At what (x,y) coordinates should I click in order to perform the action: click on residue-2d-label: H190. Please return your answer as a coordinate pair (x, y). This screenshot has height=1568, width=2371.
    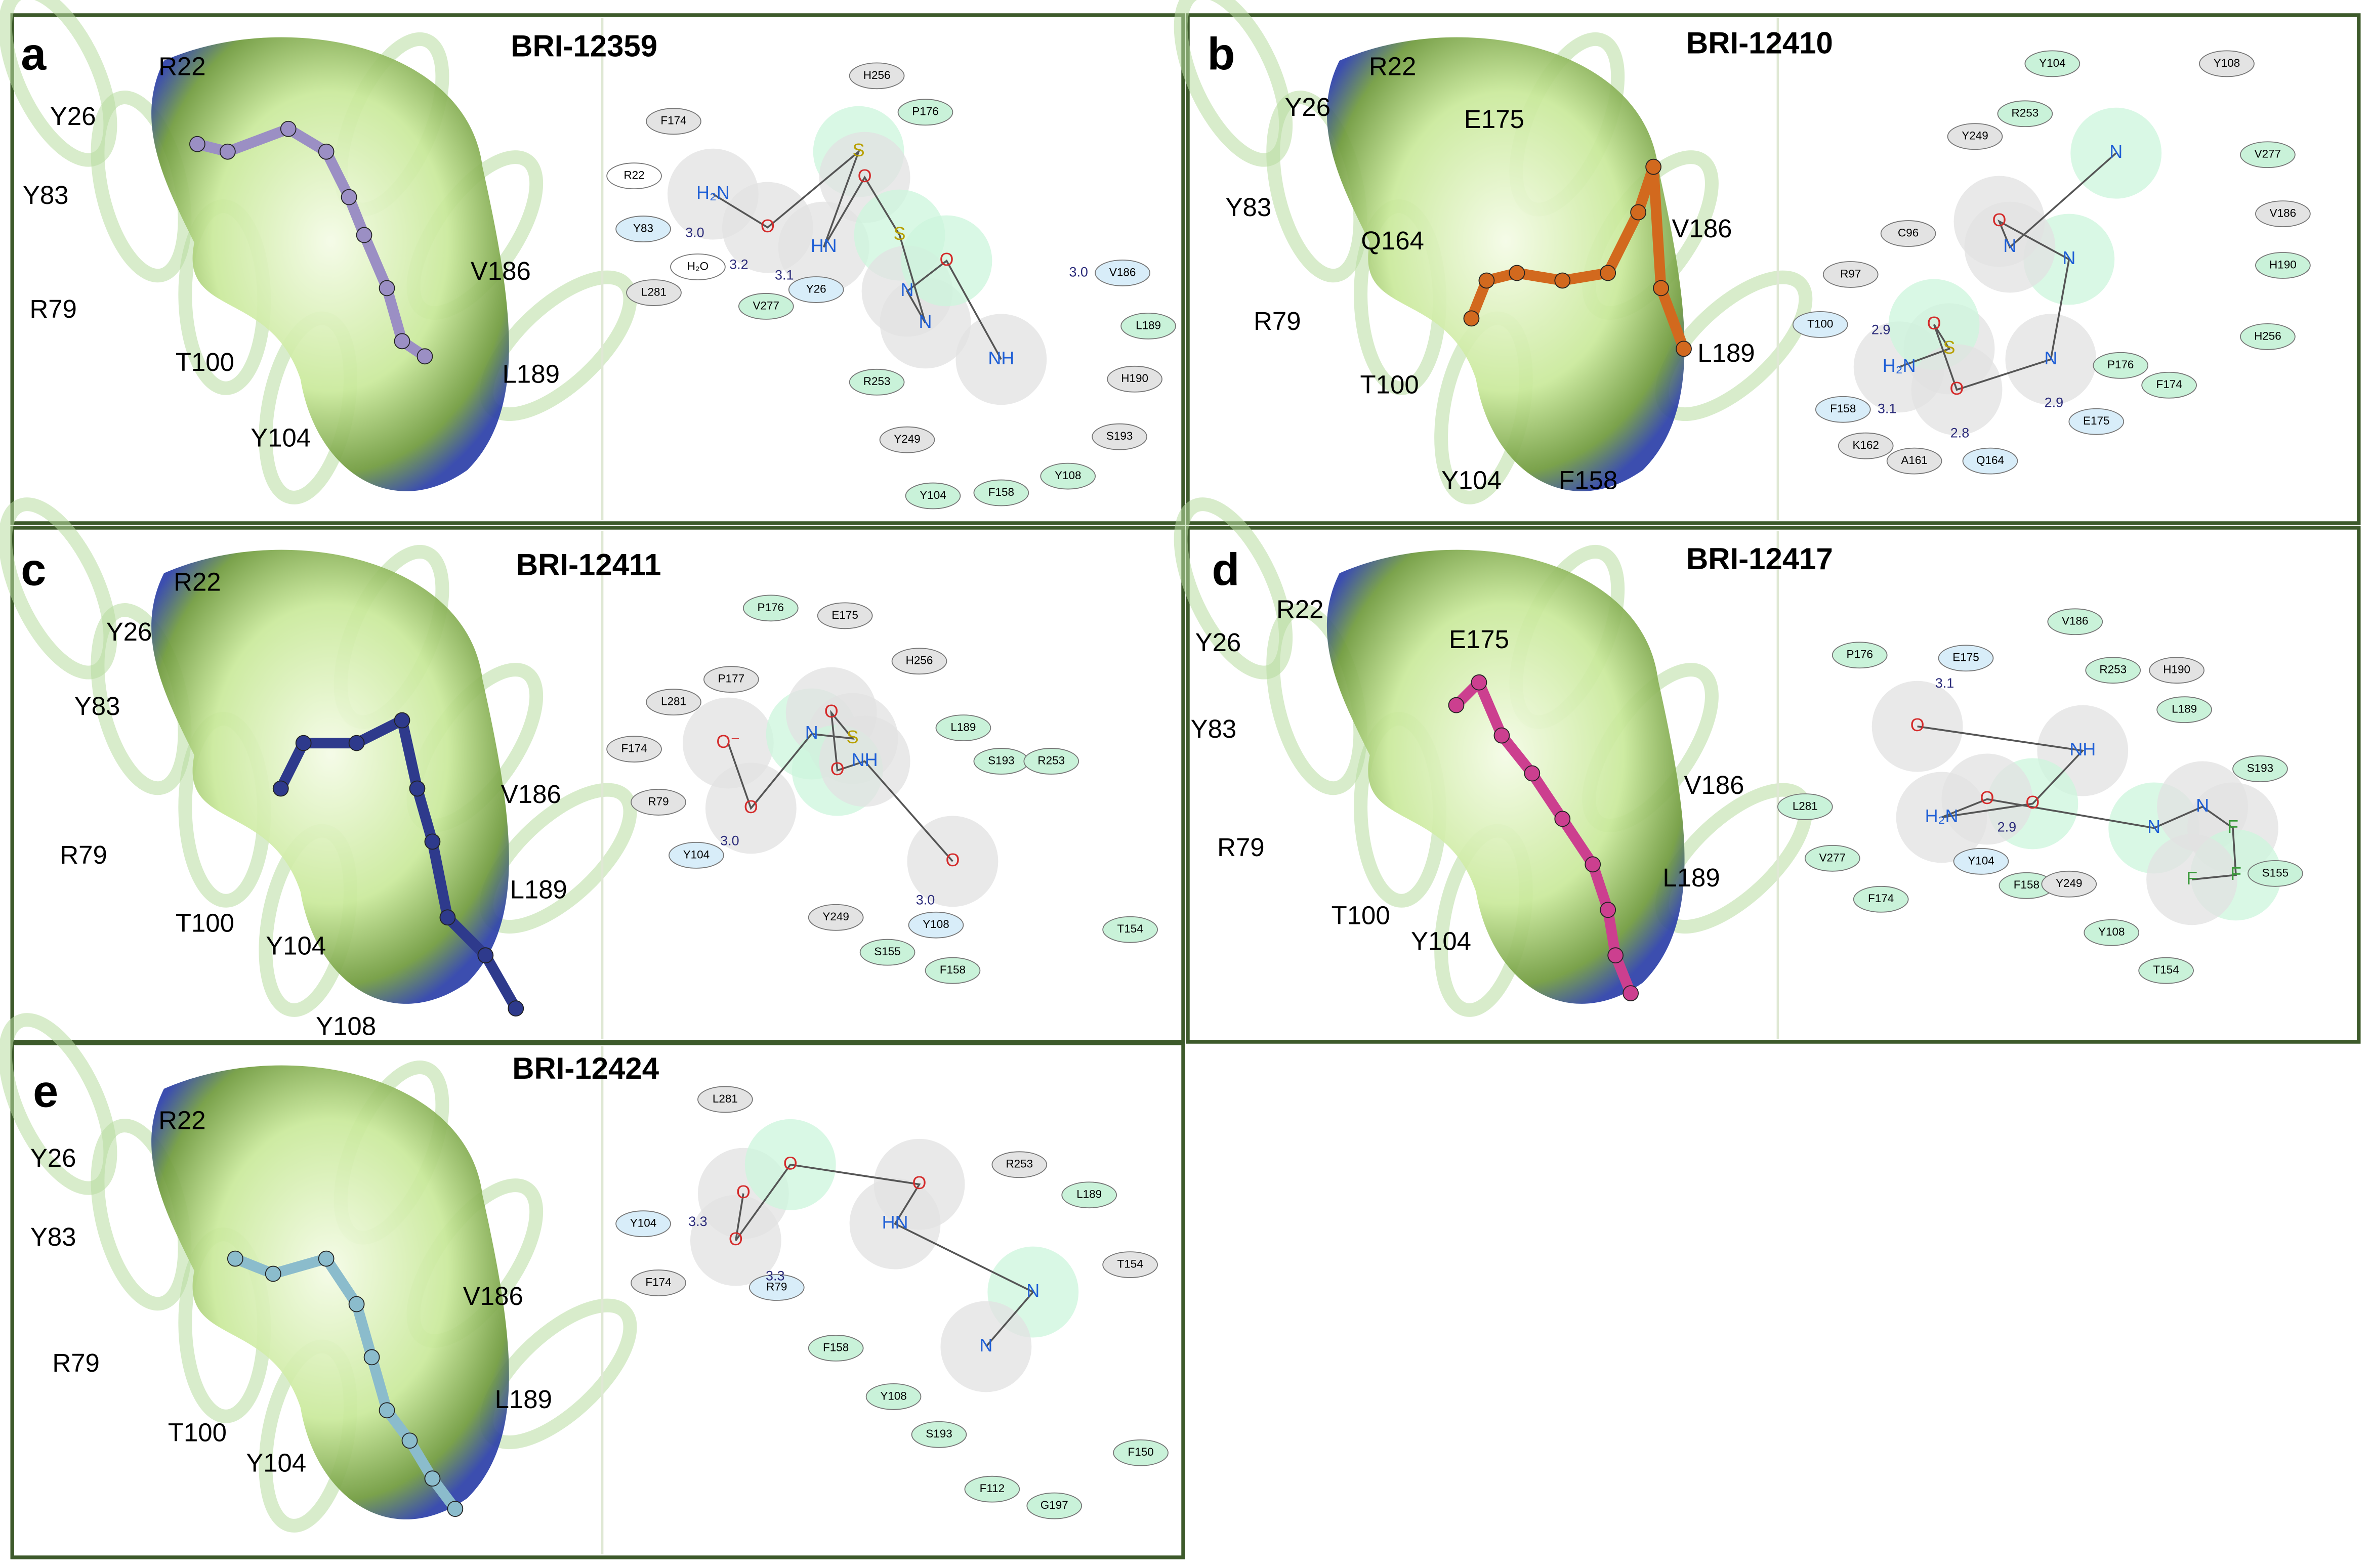
    Looking at the image, I should click on (1134, 378).